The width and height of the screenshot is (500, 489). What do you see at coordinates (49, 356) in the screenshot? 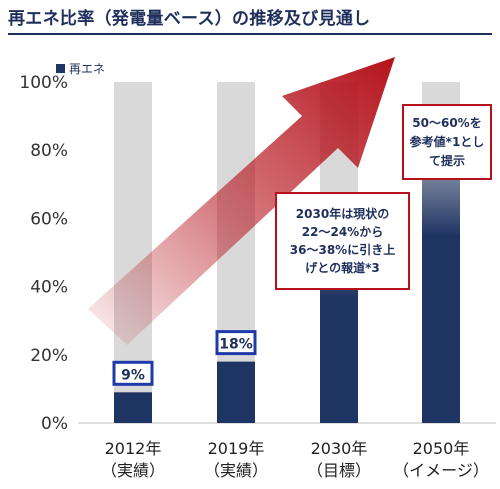
I see `y-tick-label: 20%` at bounding box center [49, 356].